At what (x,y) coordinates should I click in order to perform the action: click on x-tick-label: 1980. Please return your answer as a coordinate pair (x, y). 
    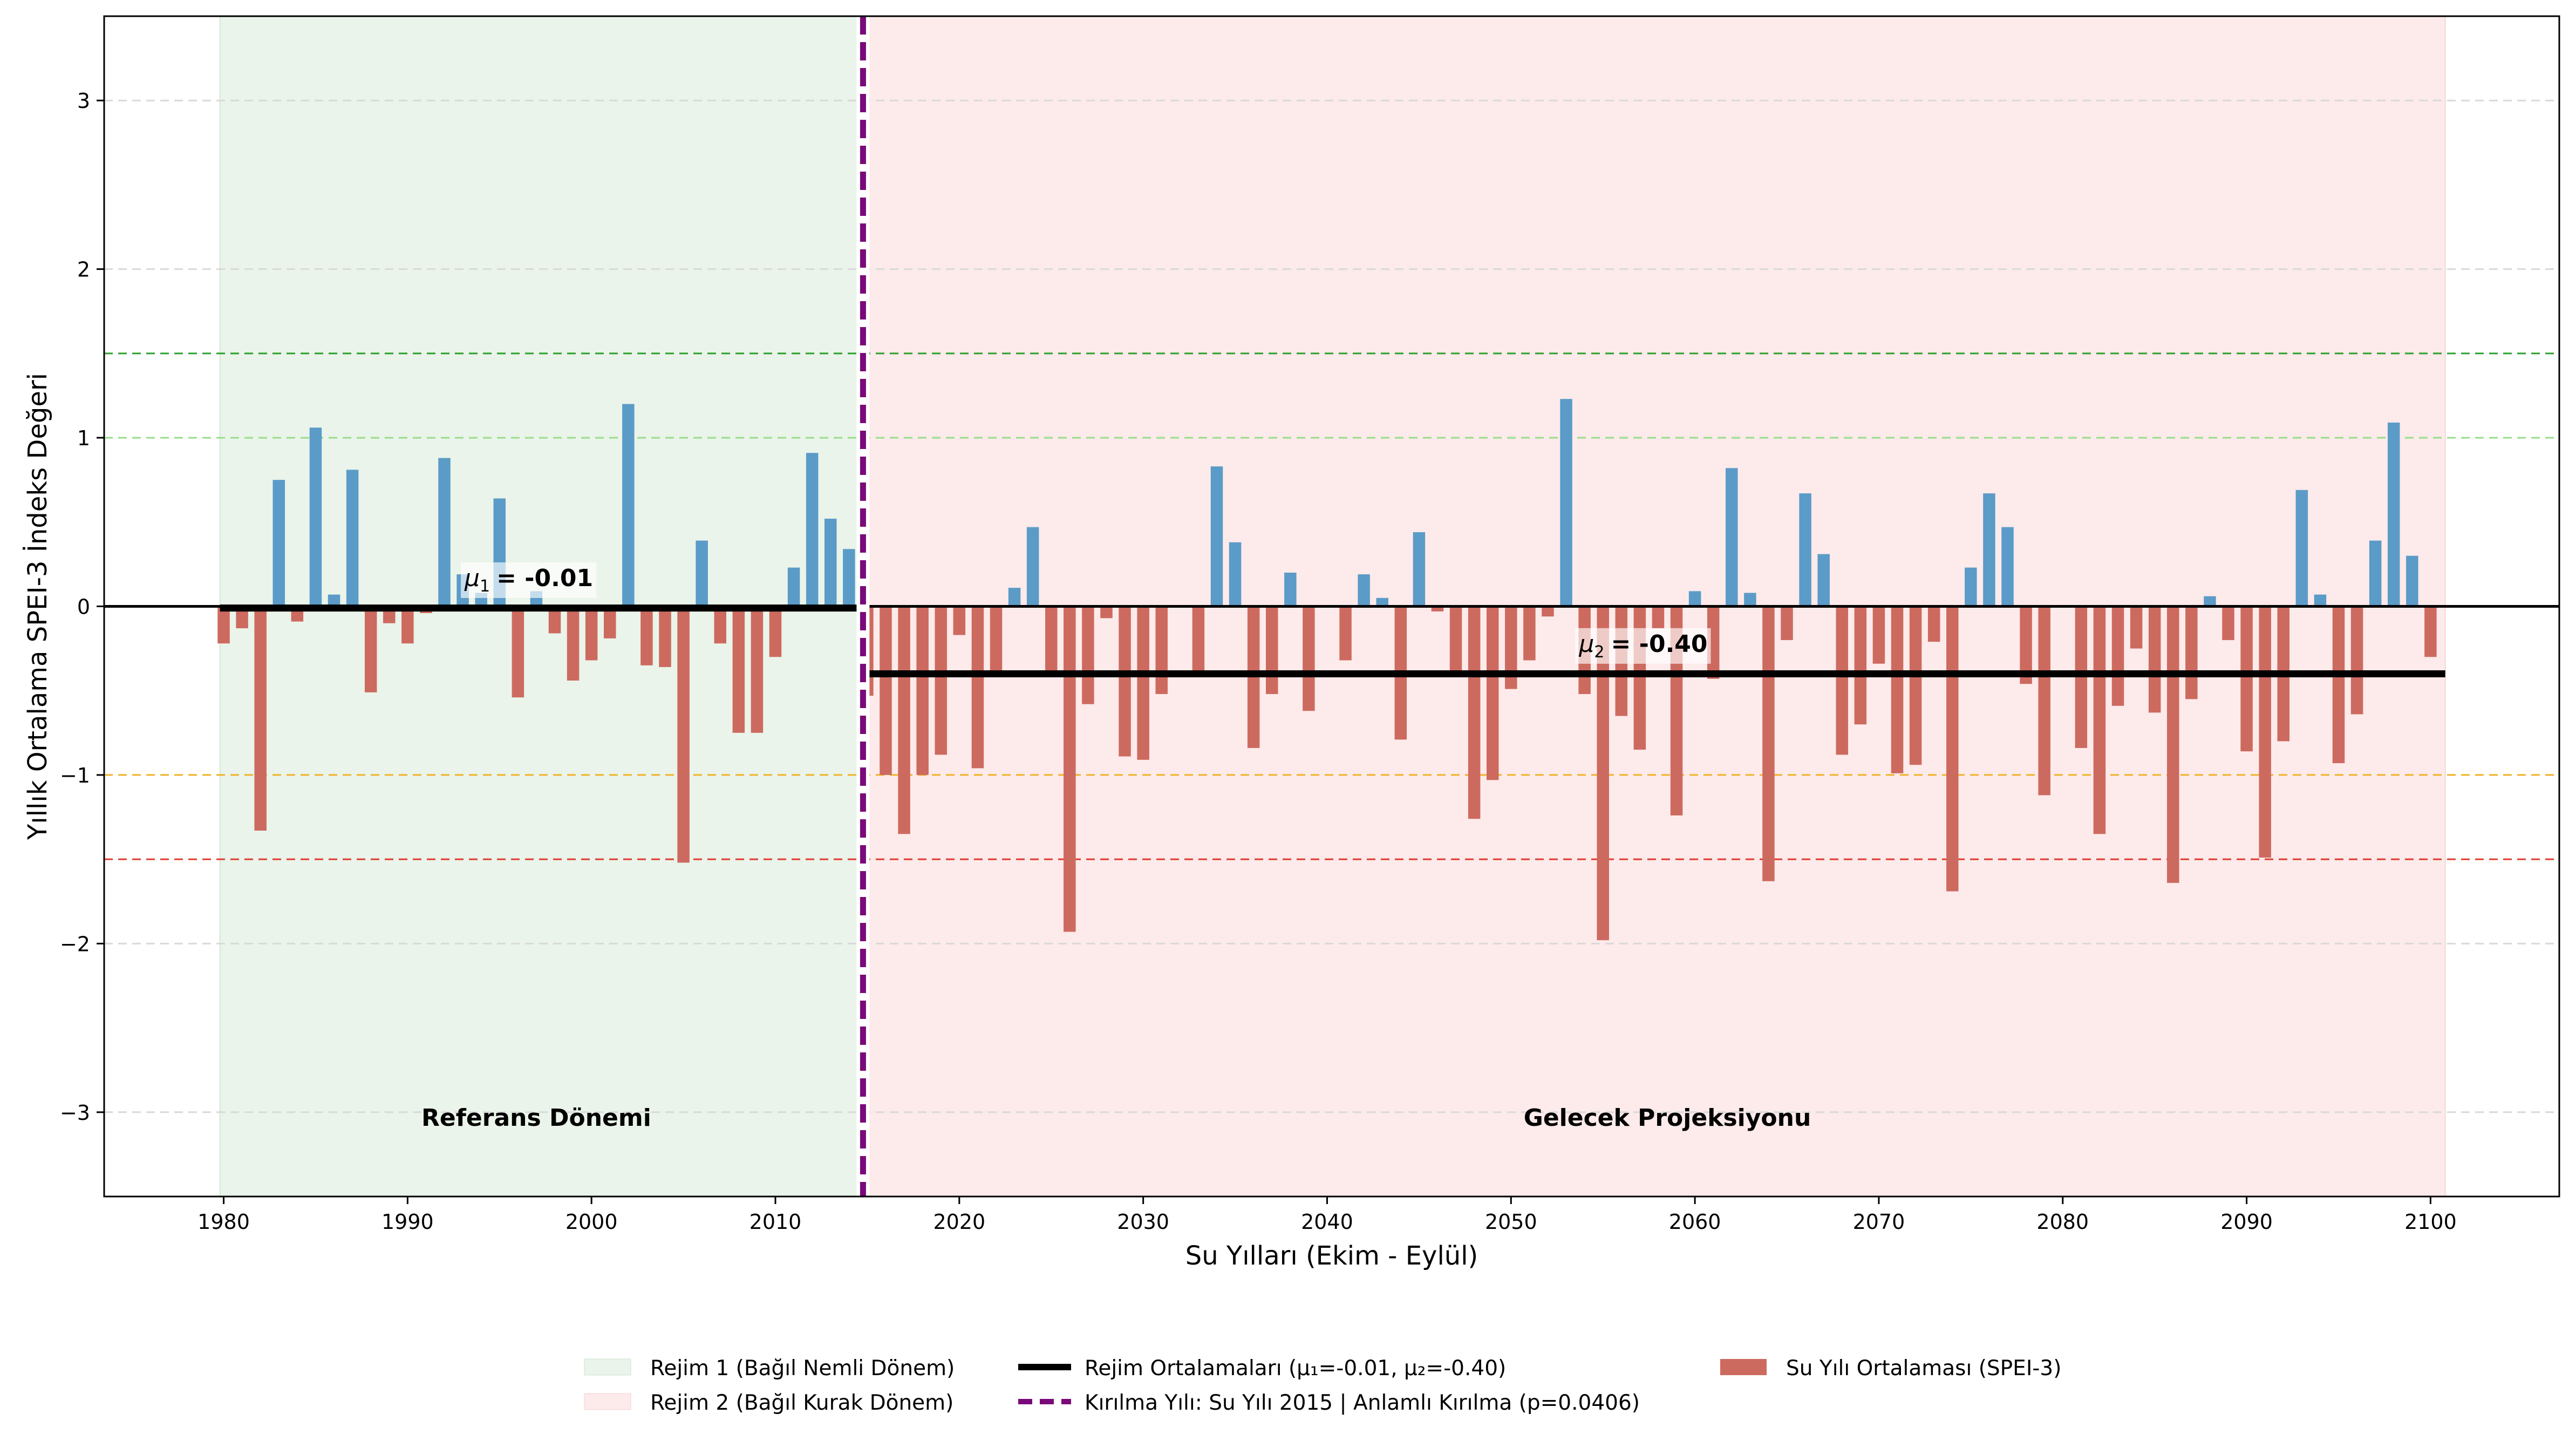
    Looking at the image, I should click on (223, 1222).